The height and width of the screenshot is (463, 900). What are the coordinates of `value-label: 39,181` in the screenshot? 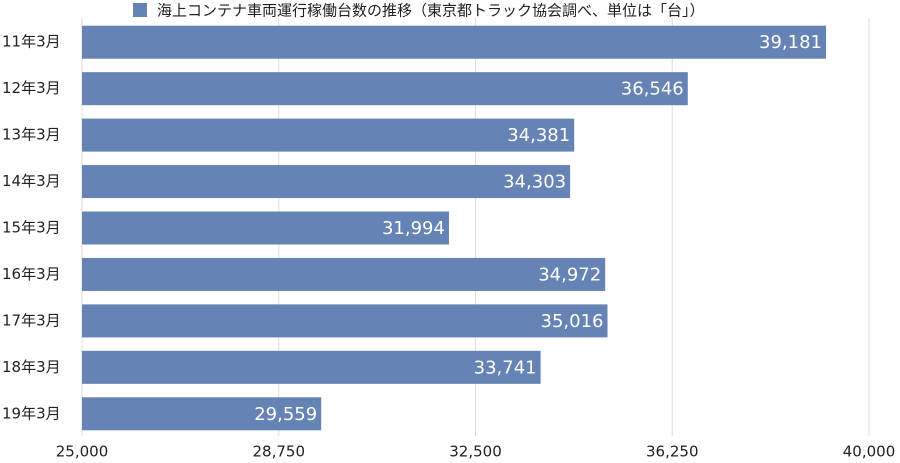 It's located at (790, 42).